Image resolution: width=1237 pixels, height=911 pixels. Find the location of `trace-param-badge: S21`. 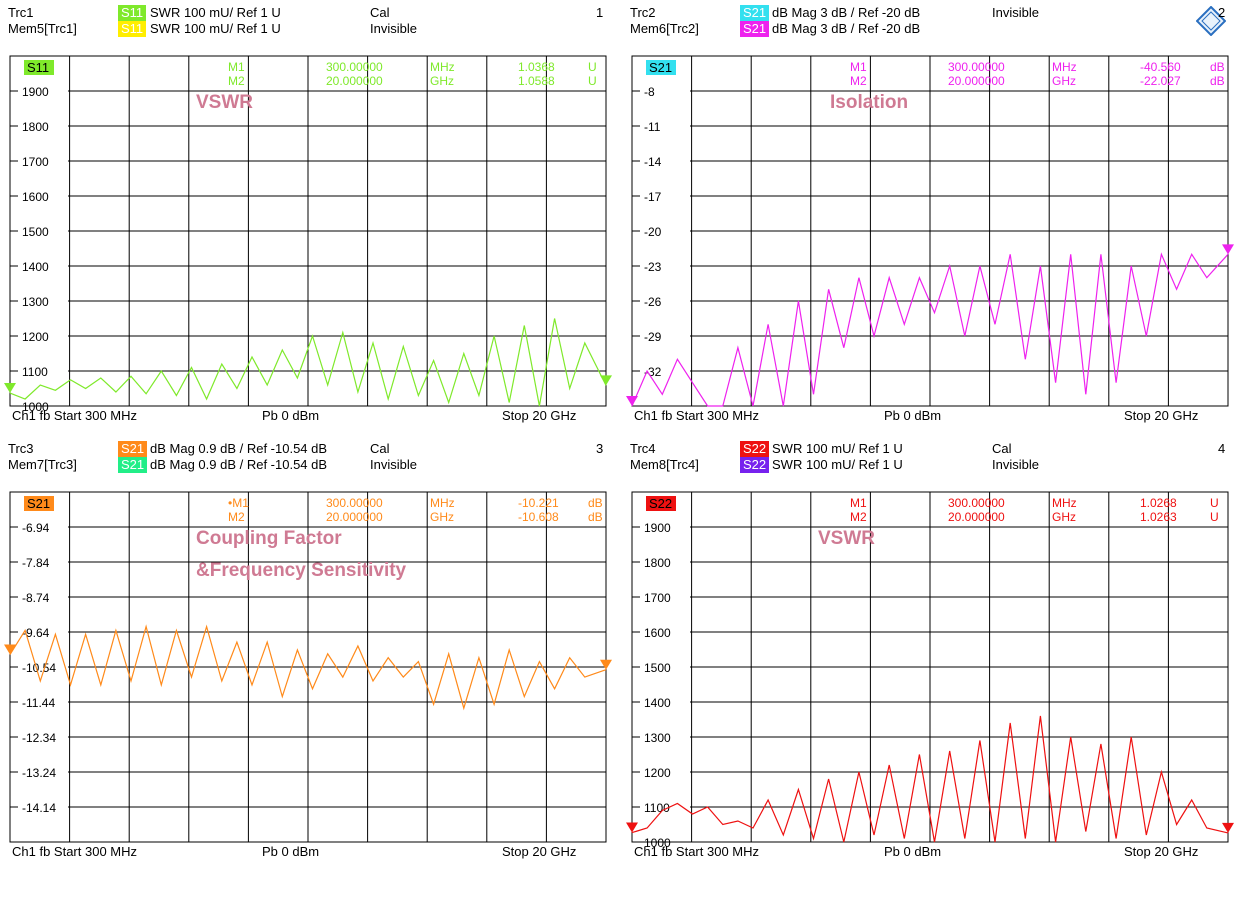

trace-param-badge: S21 is located at coordinates (133, 449).